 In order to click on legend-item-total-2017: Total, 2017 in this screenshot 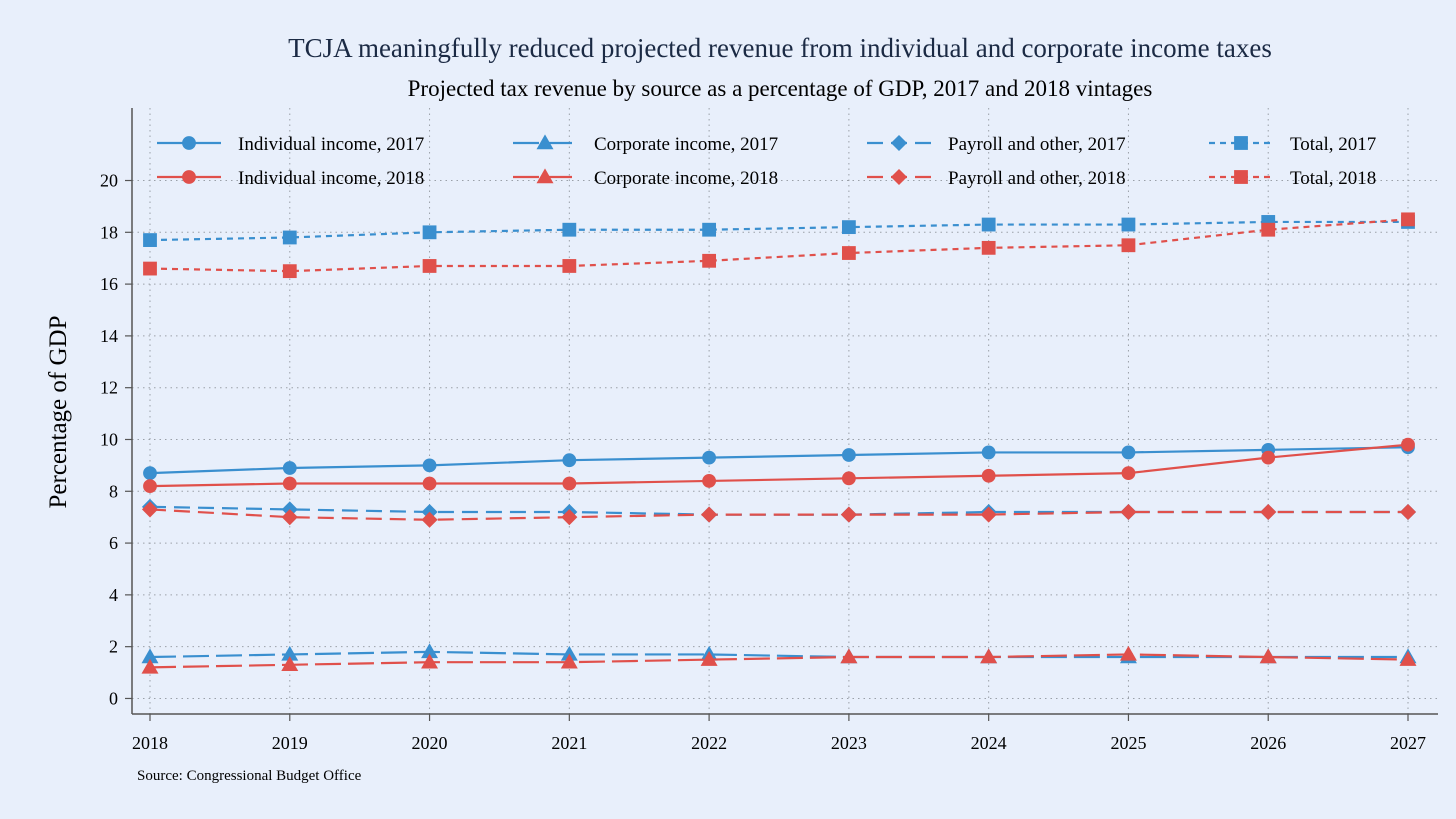, I will do `click(1292, 144)`.